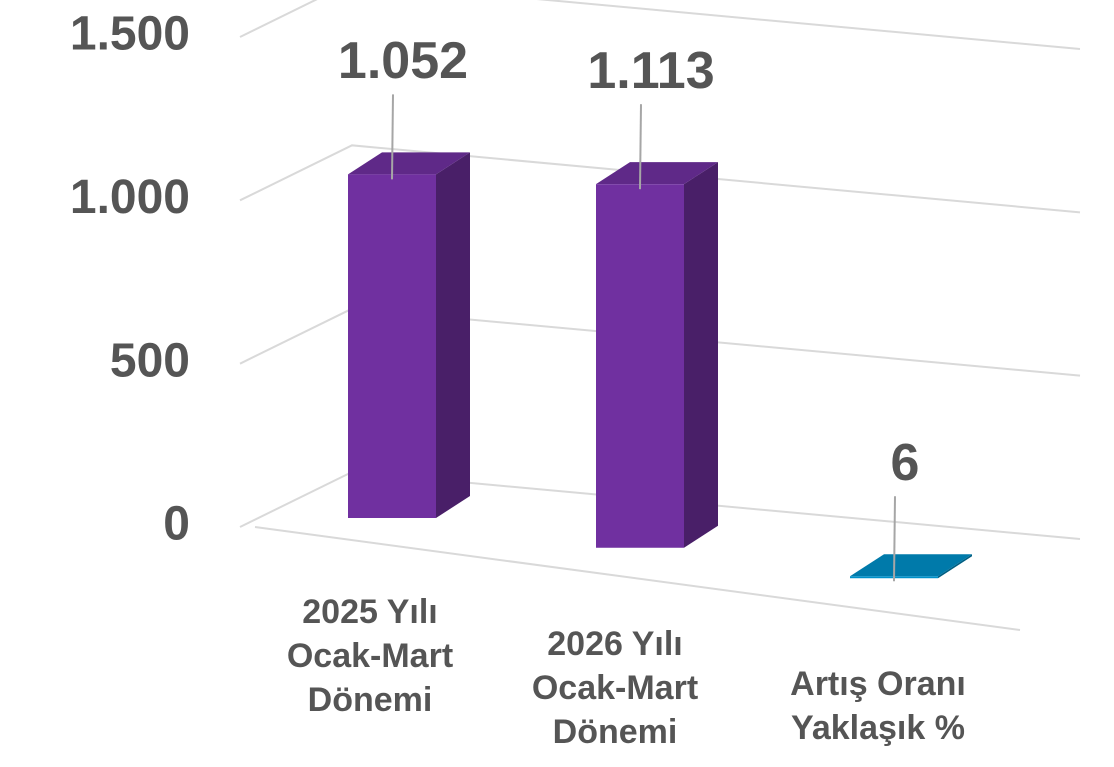 The width and height of the screenshot is (1114, 767). I want to click on x-tick-label: Artış Oranı Yaklaşık %, so click(878, 706).